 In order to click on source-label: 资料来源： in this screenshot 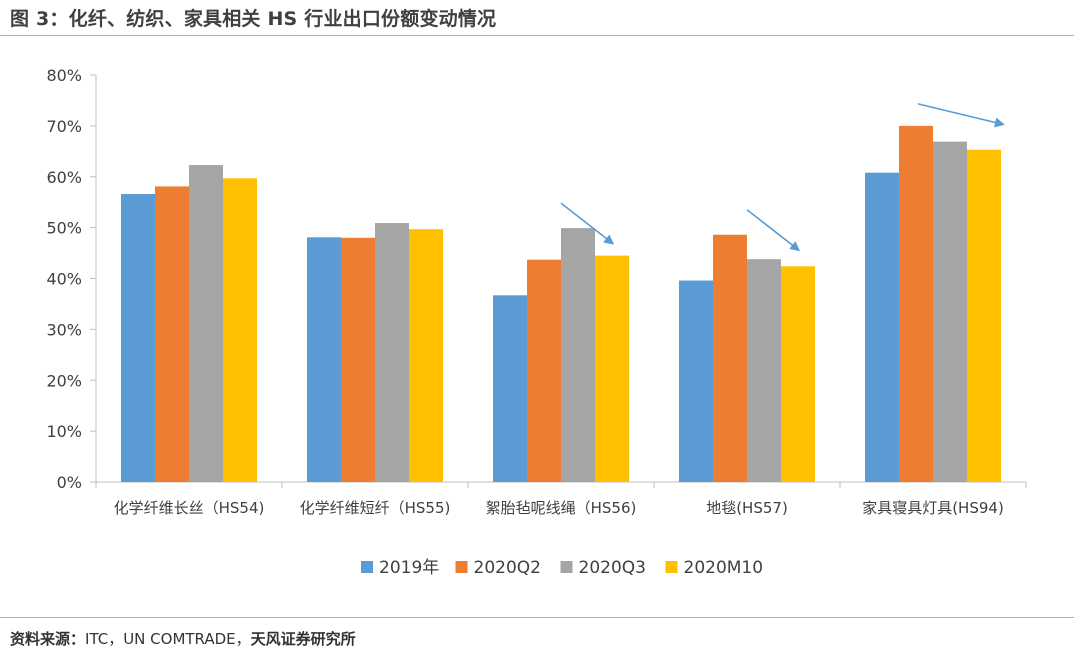, I will do `click(48, 639)`.